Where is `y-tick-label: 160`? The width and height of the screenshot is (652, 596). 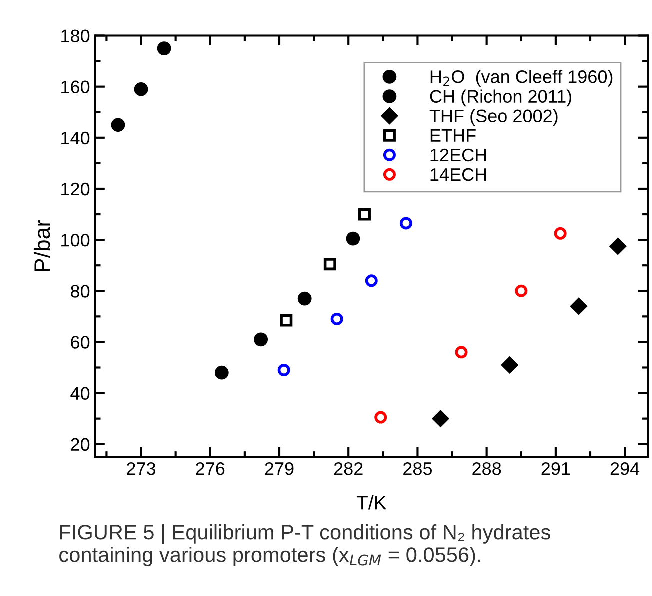
y-tick-label: 160 is located at coordinates (76, 87).